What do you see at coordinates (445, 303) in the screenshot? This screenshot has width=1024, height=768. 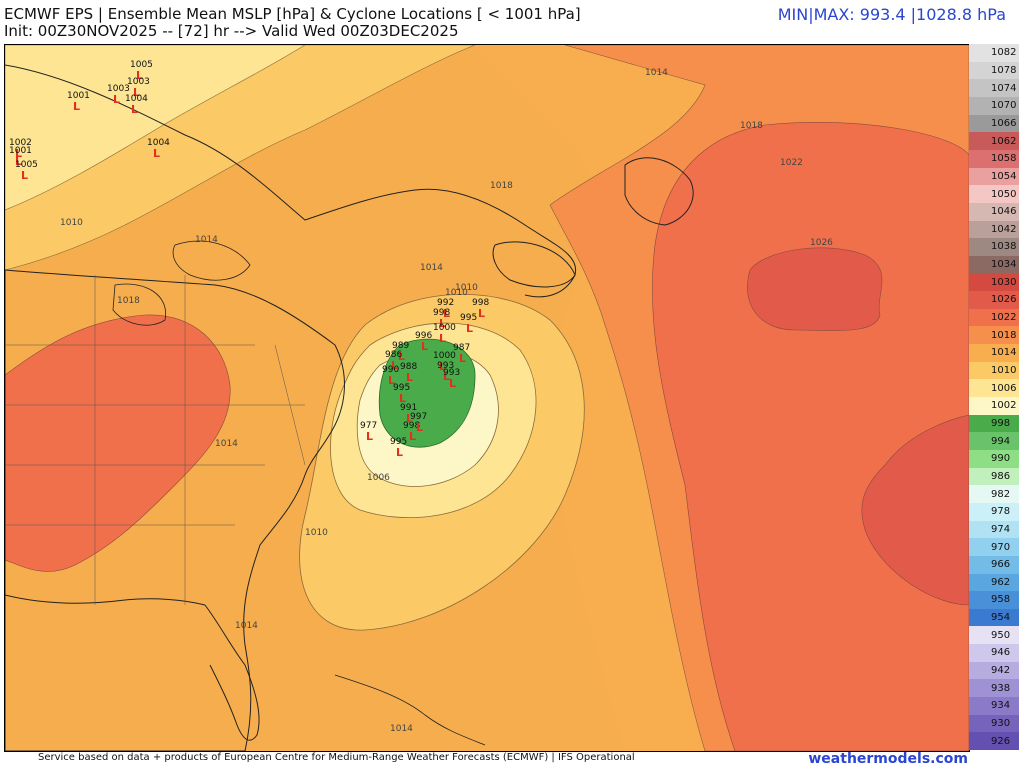 I see `cyclone-pressure-label: 992` at bounding box center [445, 303].